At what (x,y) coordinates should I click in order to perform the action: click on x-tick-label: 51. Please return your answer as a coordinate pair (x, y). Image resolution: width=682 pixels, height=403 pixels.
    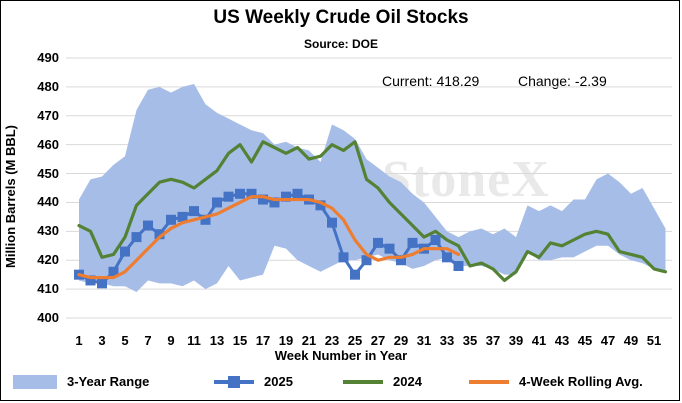
    Looking at the image, I should click on (654, 340).